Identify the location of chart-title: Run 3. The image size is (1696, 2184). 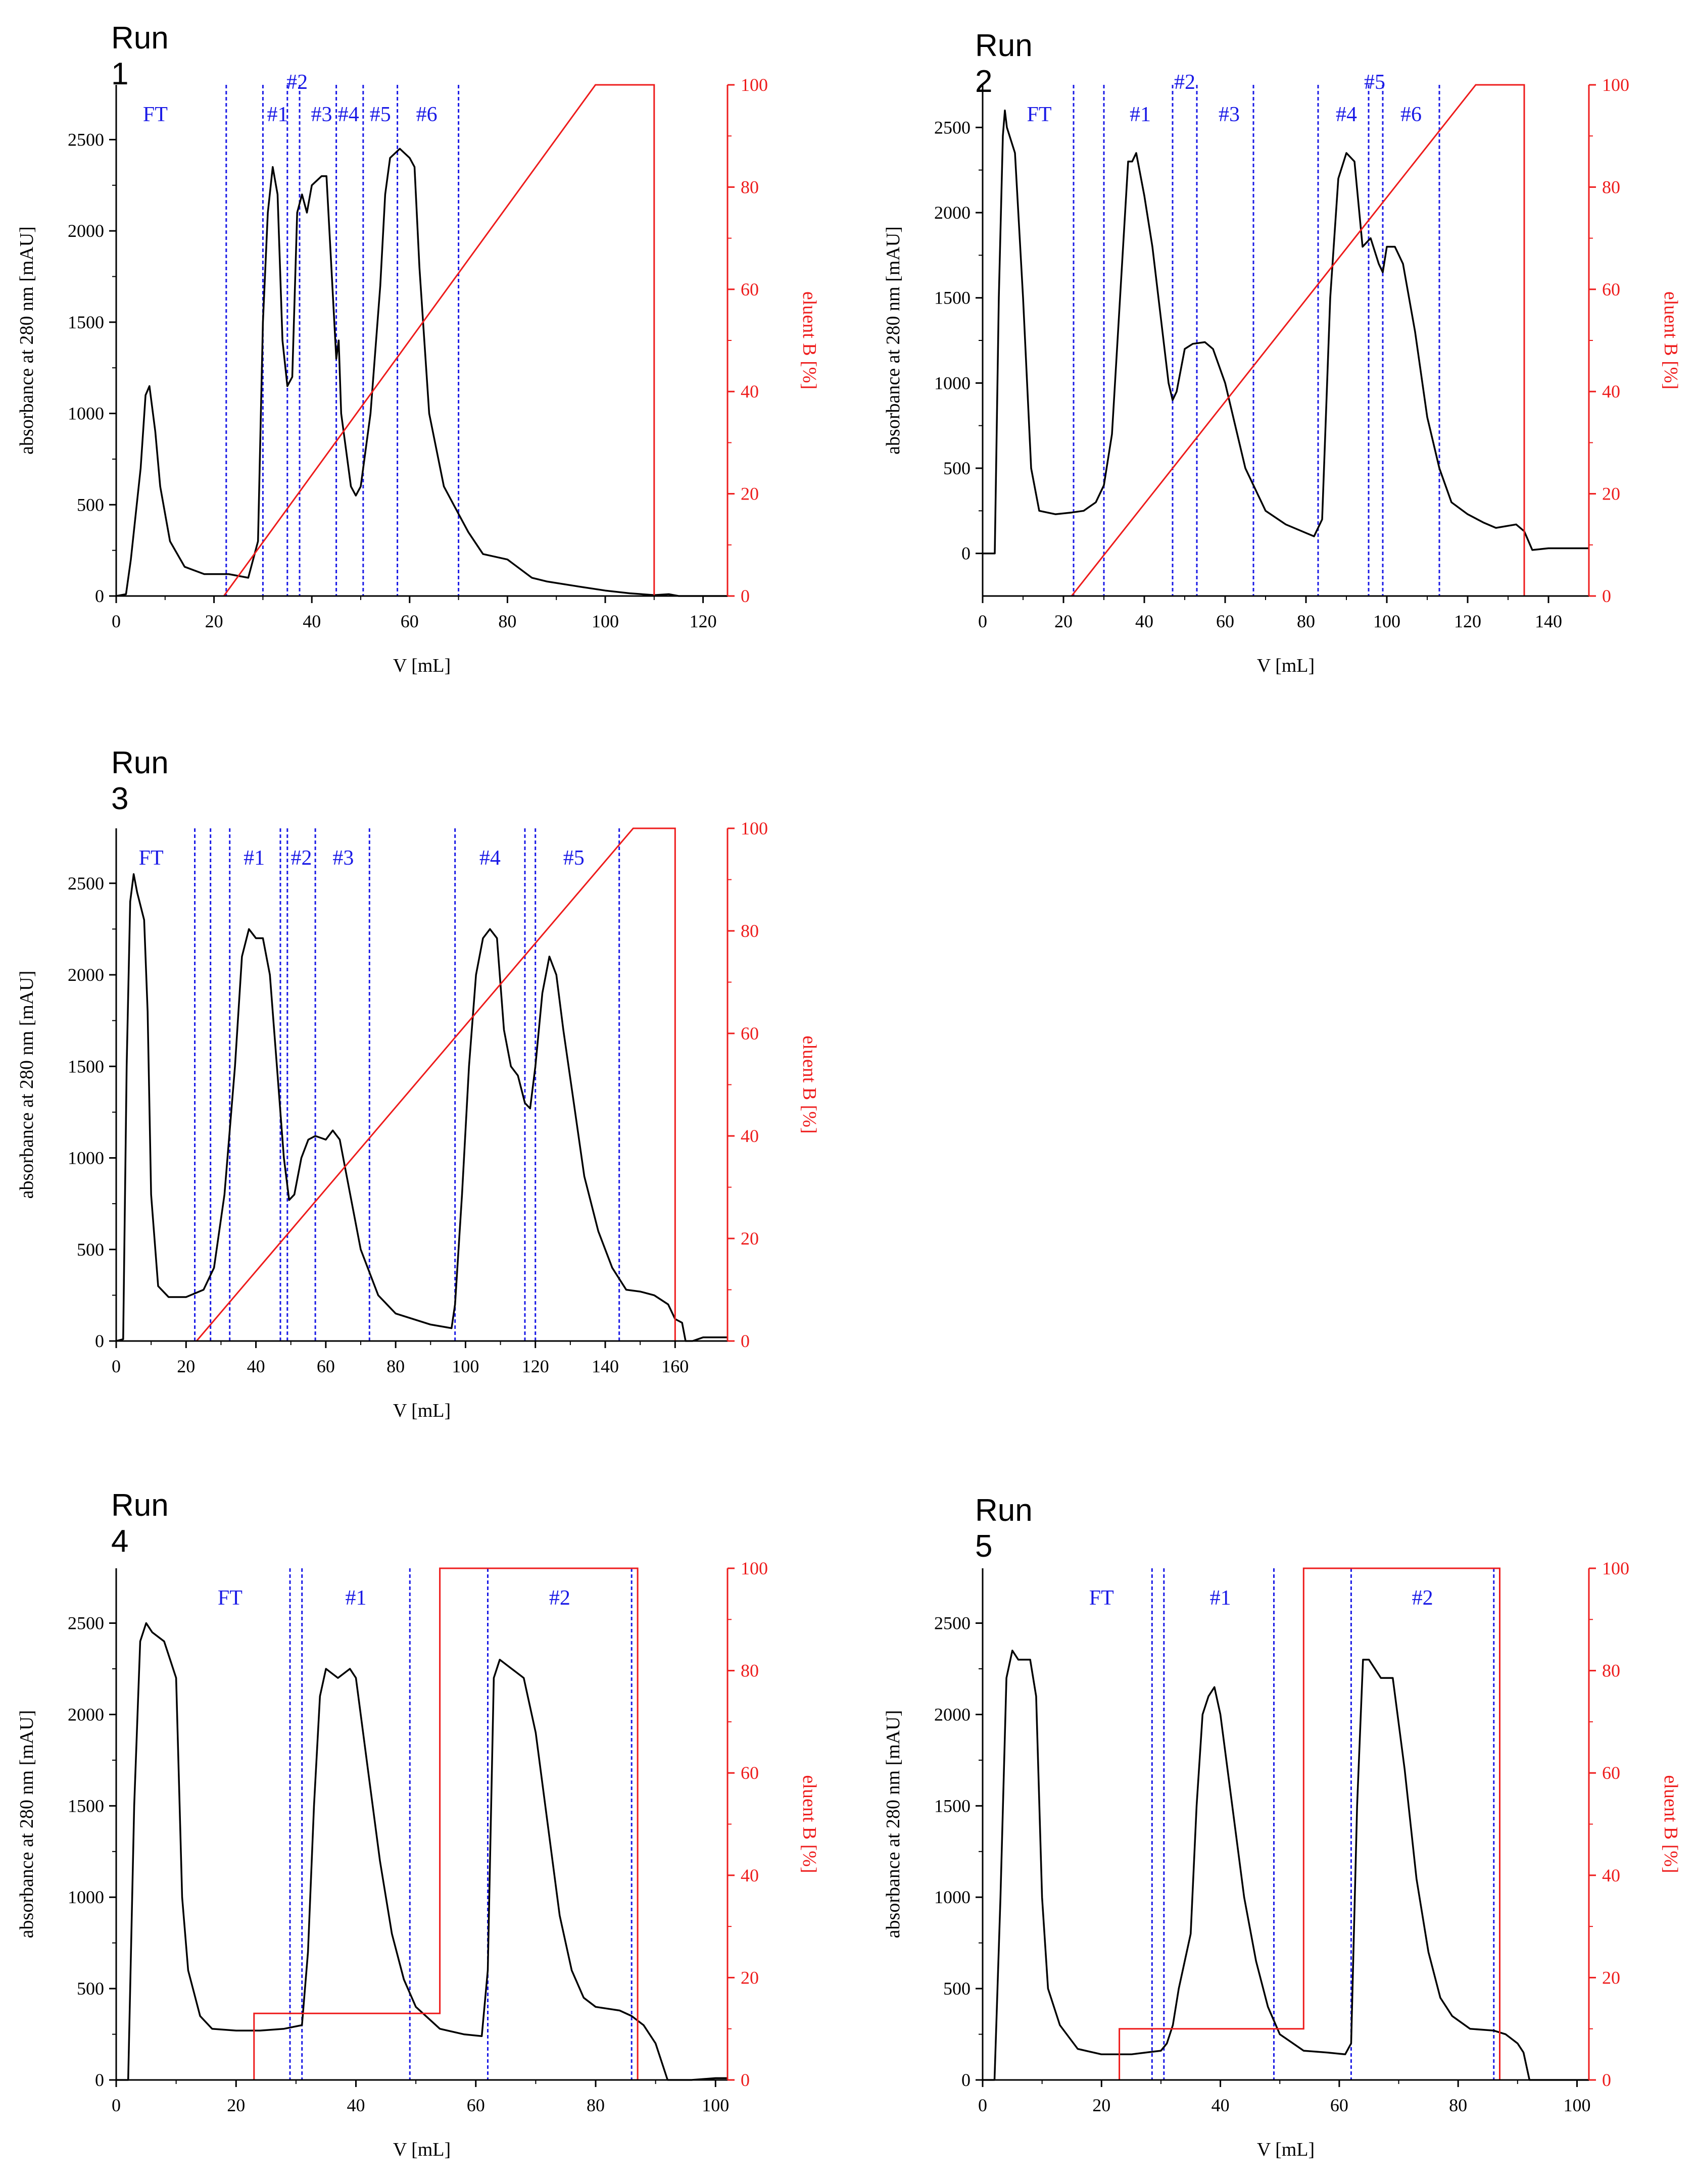
(140, 781).